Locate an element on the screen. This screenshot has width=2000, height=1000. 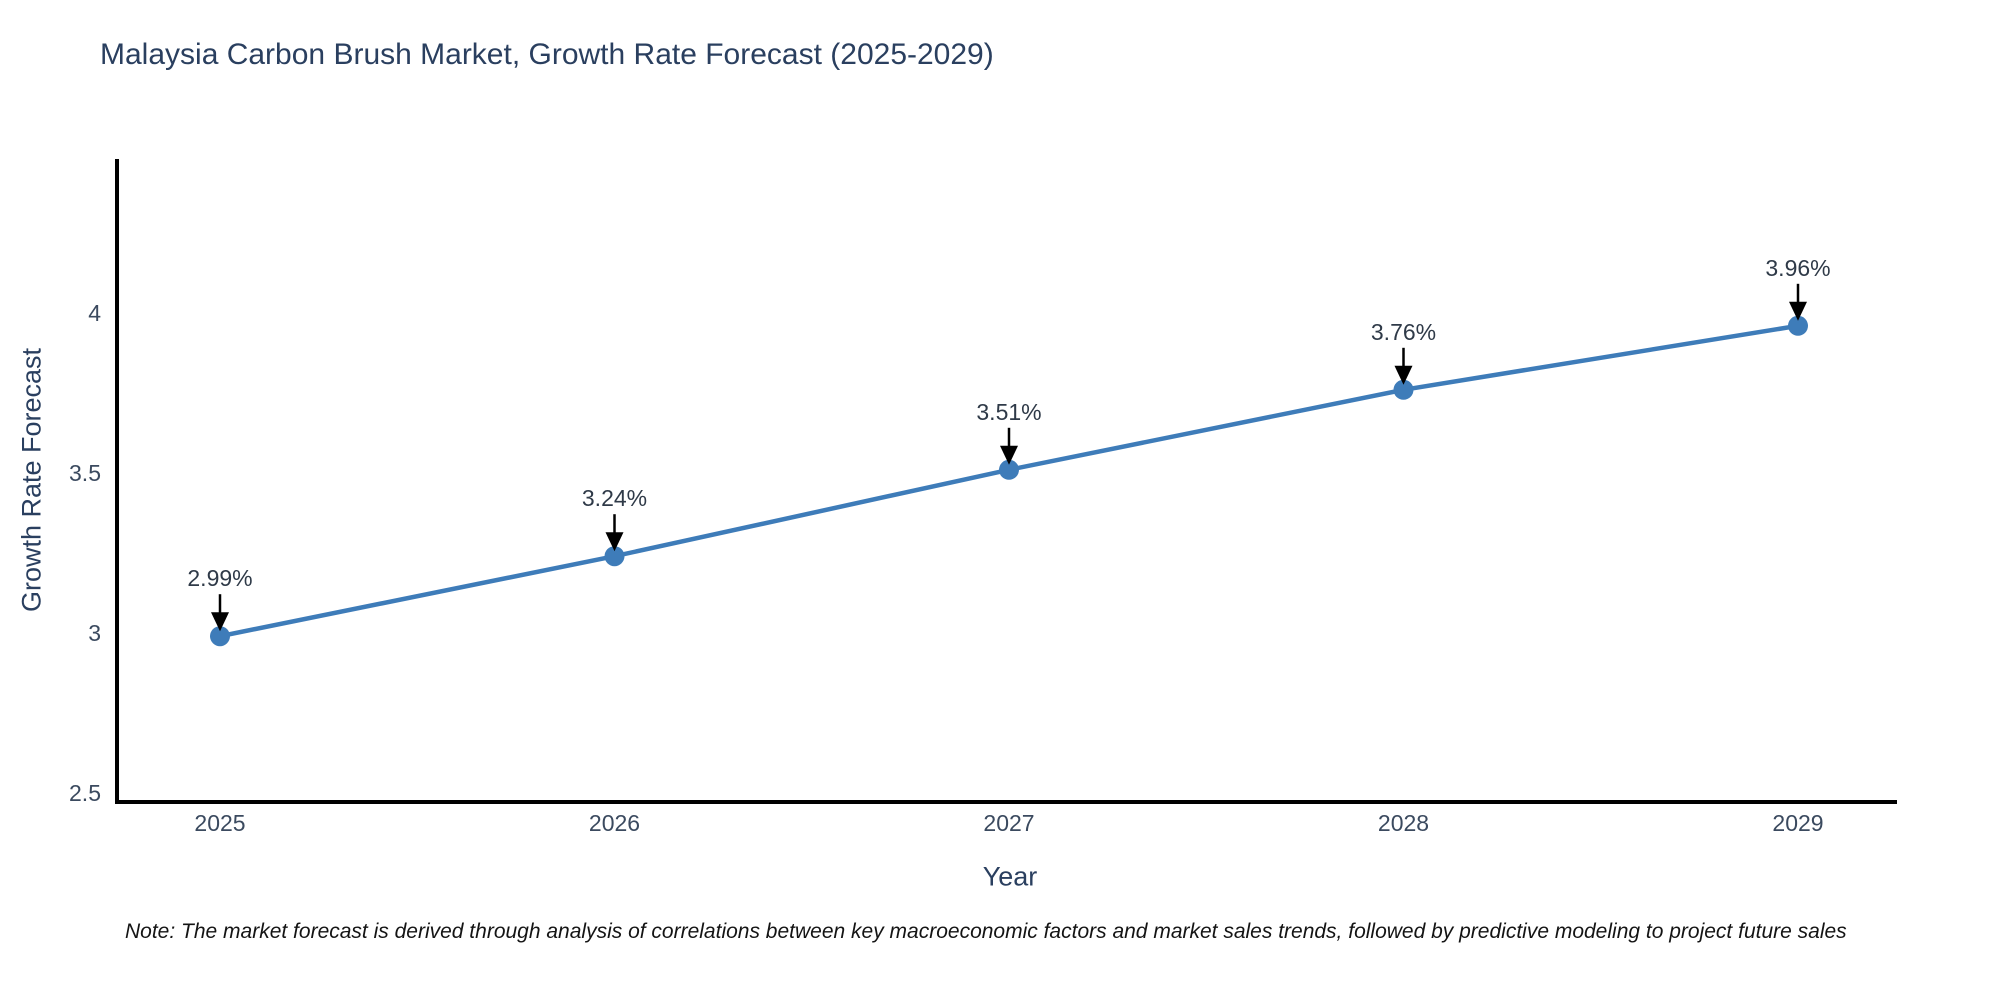
data-point-label: 3.76% is located at coordinates (1403, 332).